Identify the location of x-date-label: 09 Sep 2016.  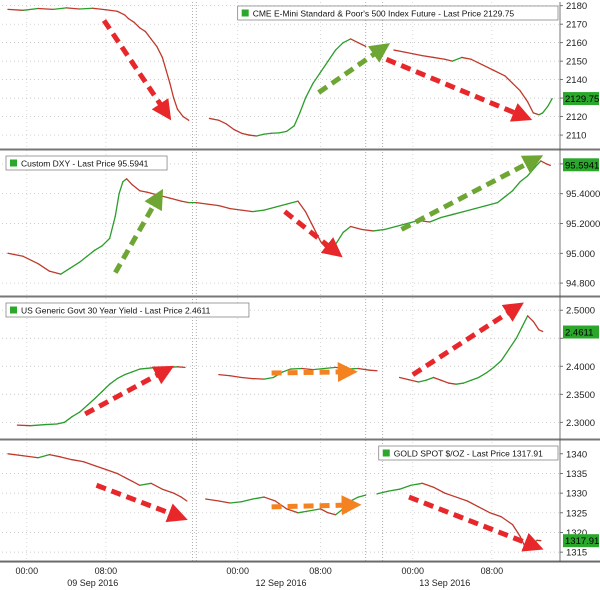
(92, 583).